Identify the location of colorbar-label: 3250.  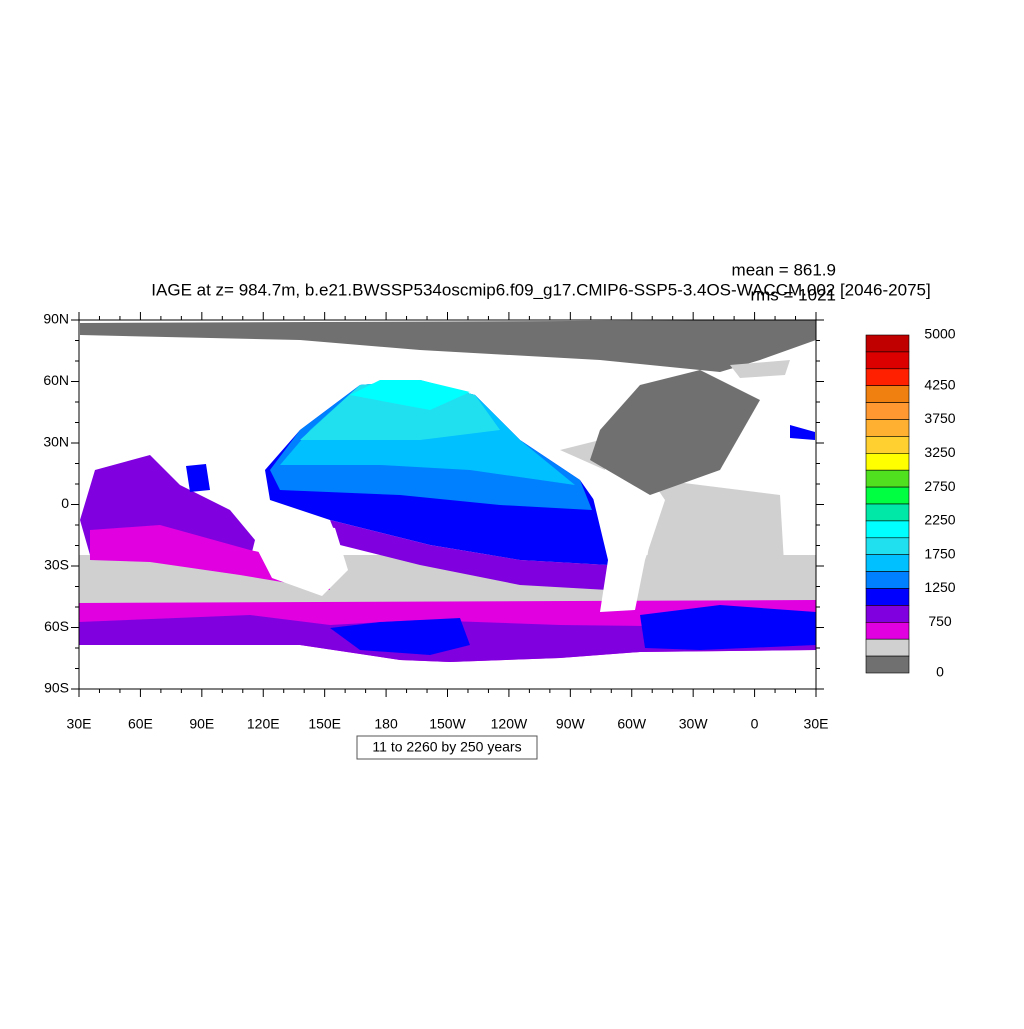
(939, 452).